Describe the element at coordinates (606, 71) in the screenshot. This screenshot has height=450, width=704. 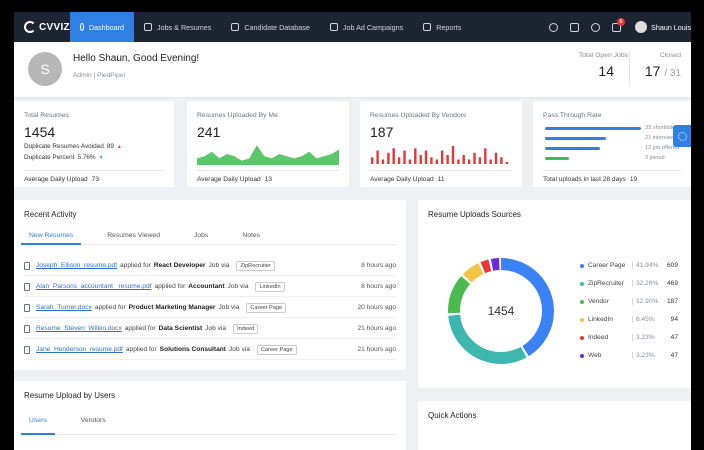
I see `open-jobs-value: 14` at that location.